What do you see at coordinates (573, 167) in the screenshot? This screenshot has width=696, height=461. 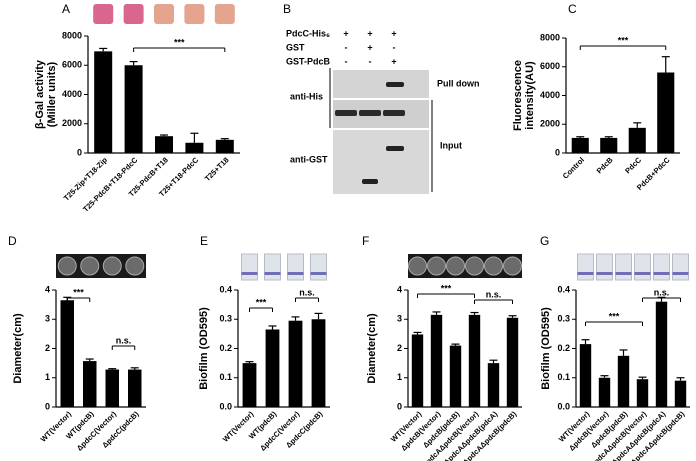 I see `x-tick-label: Control` at bounding box center [573, 167].